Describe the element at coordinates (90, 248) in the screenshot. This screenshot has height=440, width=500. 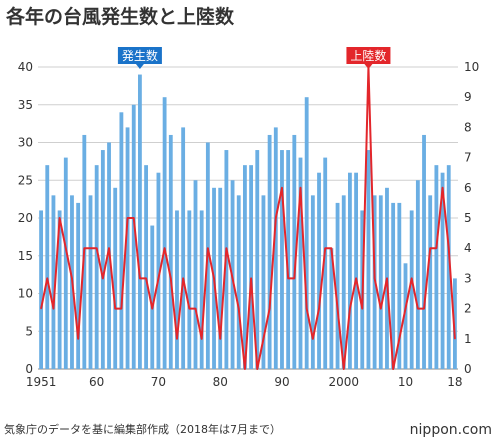
I see `landfall-point-1959` at that location.